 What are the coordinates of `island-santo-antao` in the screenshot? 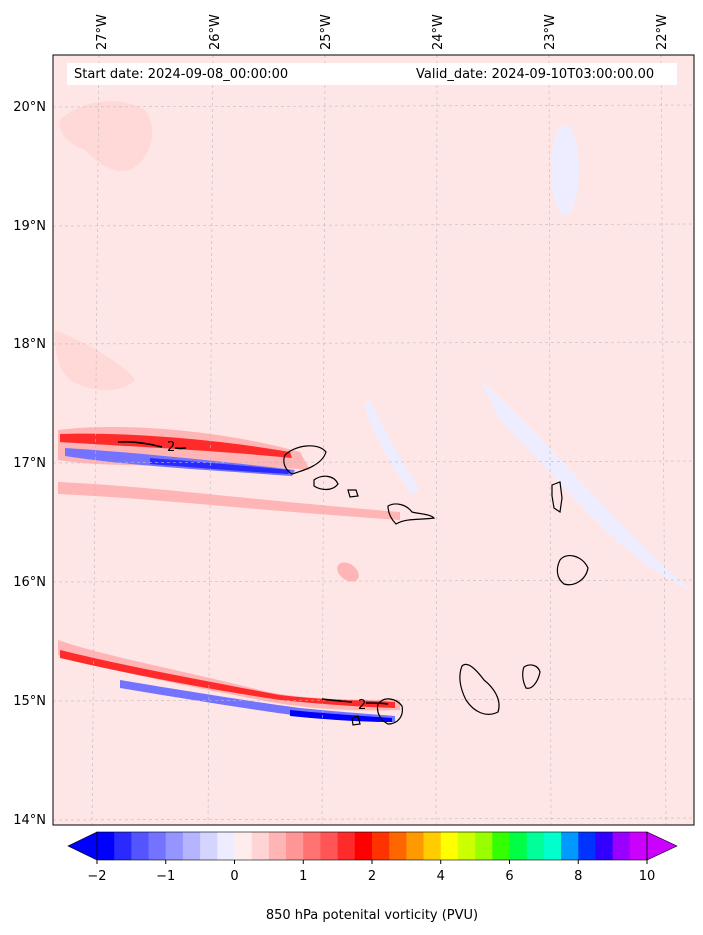 It's located at (305, 460).